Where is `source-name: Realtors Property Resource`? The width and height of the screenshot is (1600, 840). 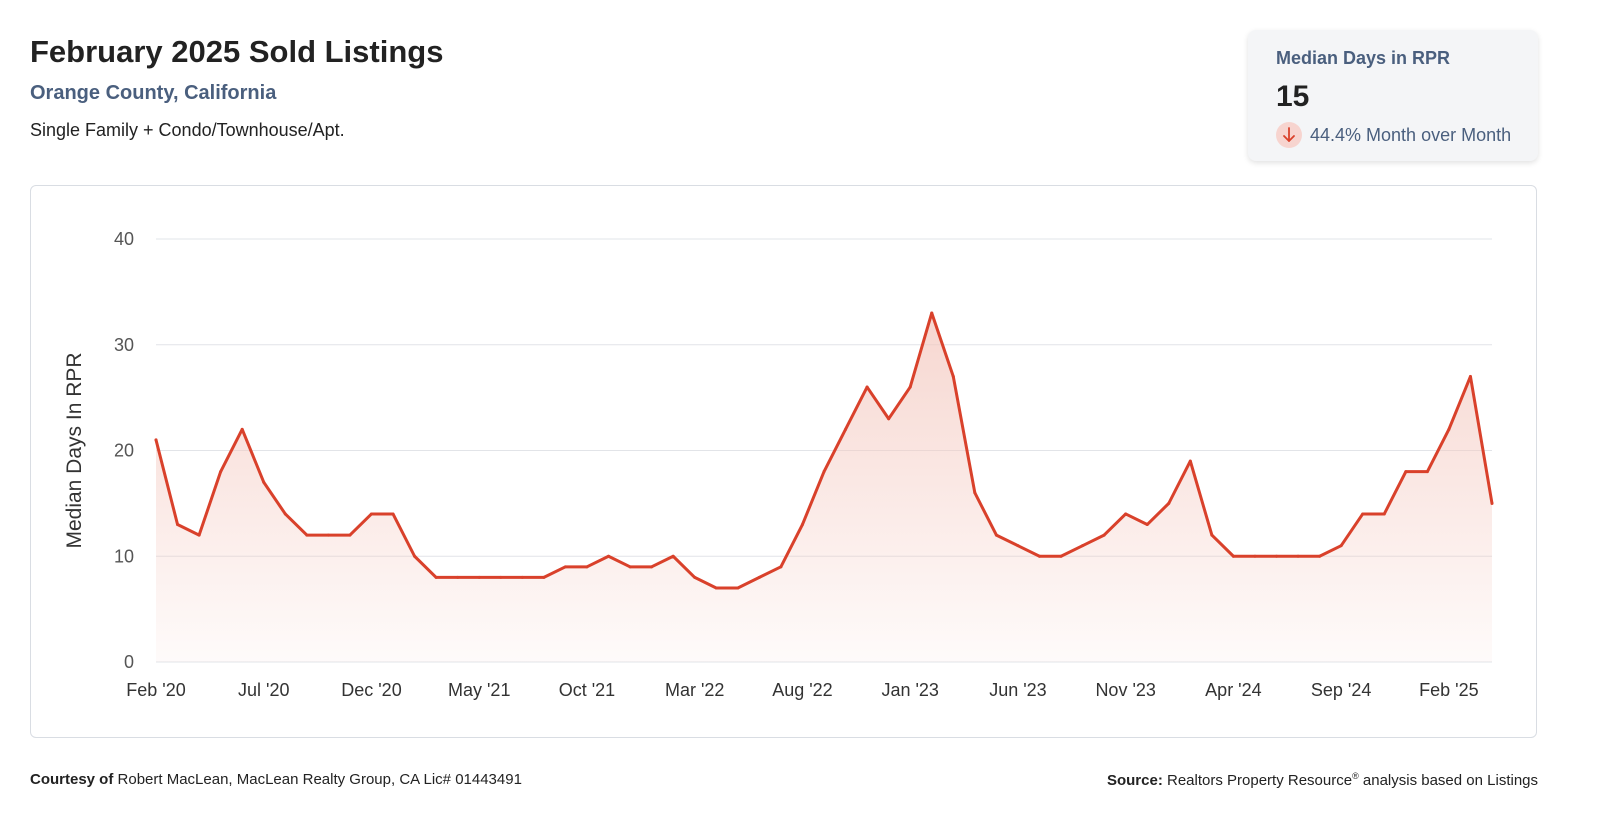 source-name: Realtors Property Resource is located at coordinates (1260, 780).